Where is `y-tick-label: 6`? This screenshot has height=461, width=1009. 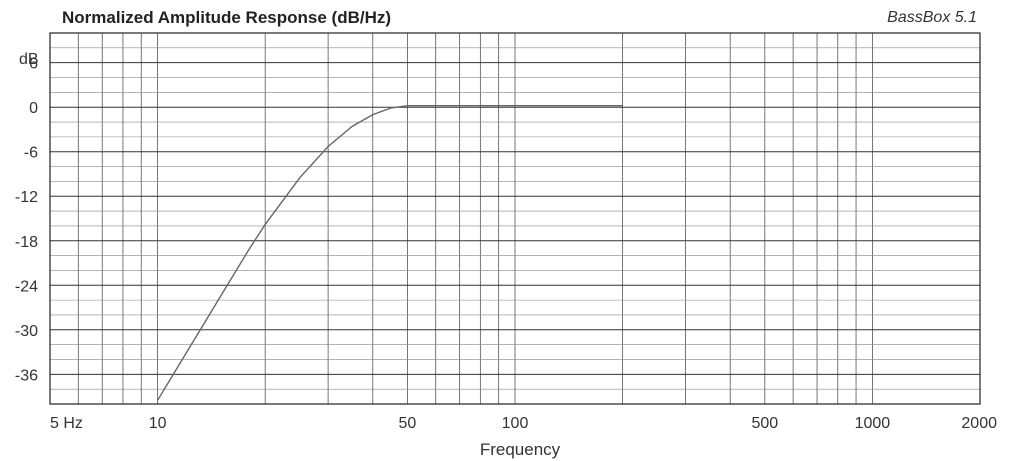 y-tick-label: 6 is located at coordinates (33, 64).